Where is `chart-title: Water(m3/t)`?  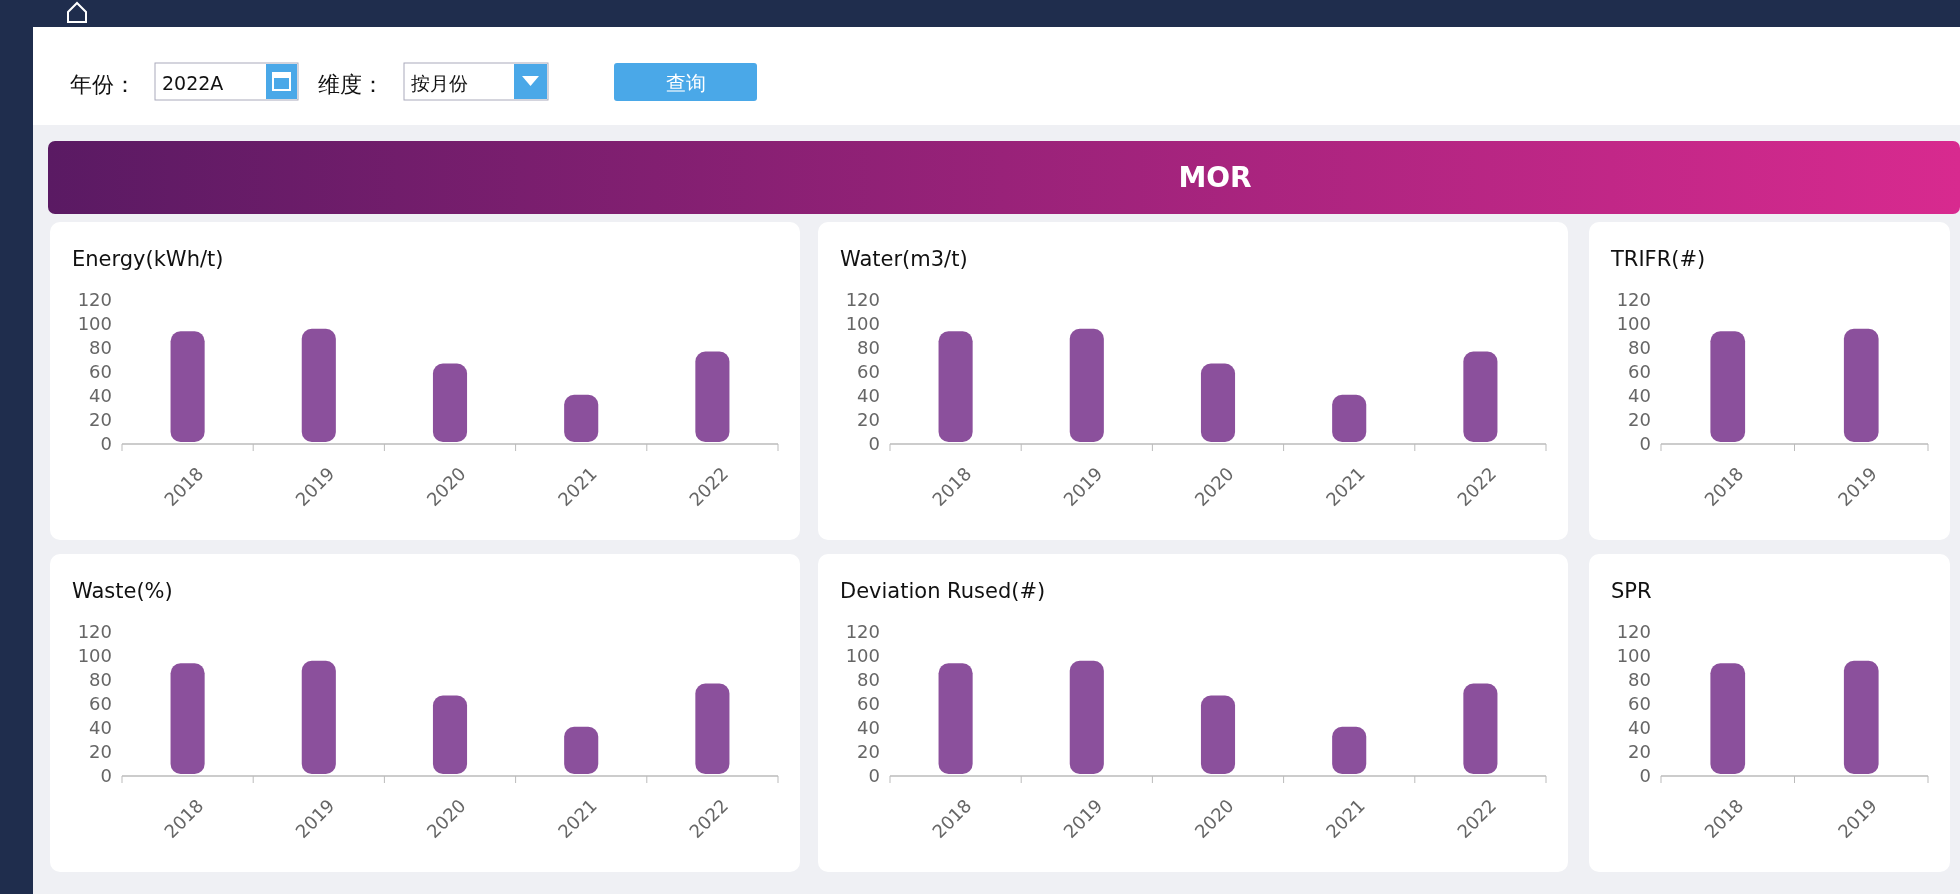
chart-title: Water(m3/t) is located at coordinates (904, 259).